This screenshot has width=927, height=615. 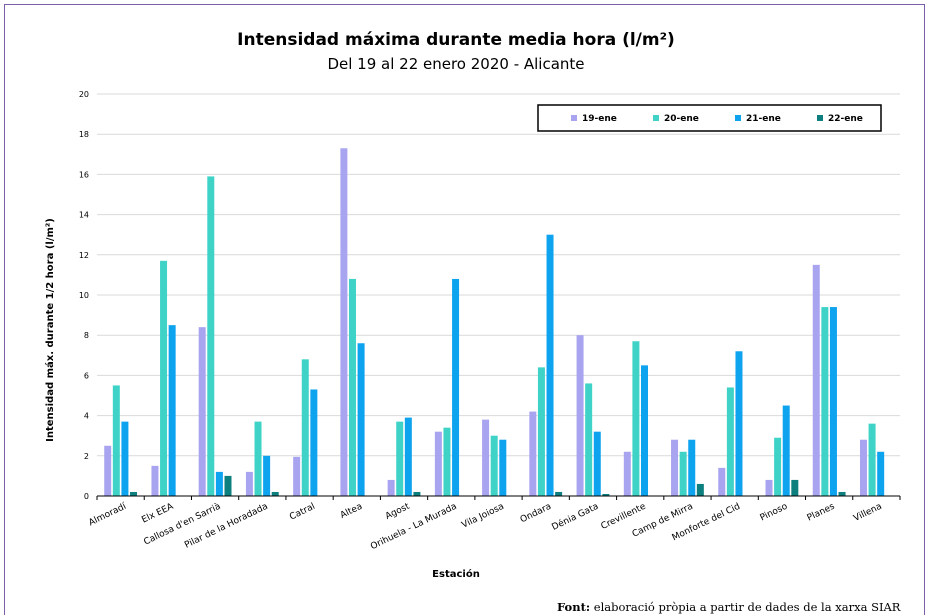 I want to click on category-label: Orihuela - La Murada, so click(x=413, y=527).